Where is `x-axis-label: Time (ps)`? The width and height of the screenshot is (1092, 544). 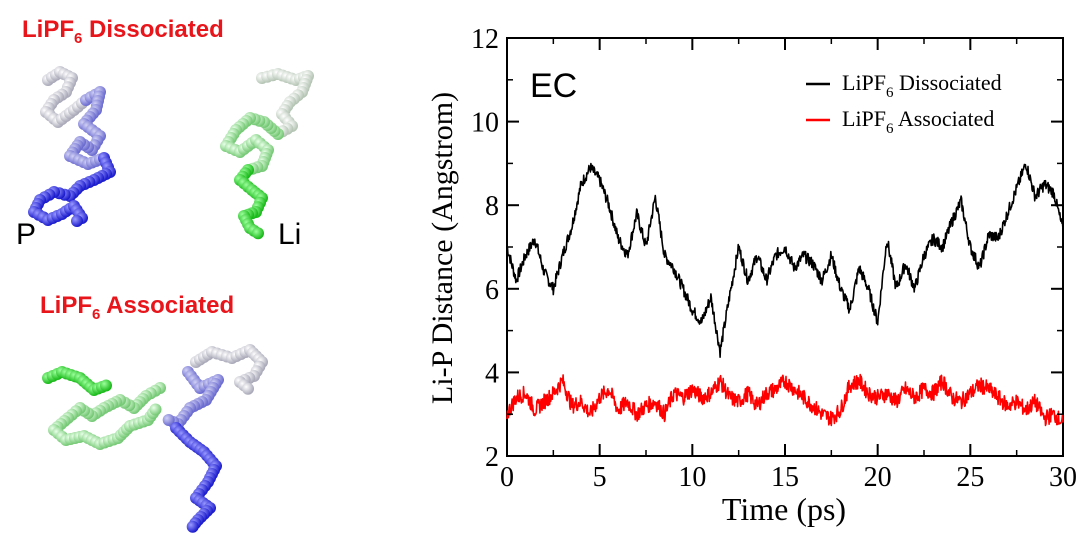 x-axis-label: Time (ps) is located at coordinates (784, 509).